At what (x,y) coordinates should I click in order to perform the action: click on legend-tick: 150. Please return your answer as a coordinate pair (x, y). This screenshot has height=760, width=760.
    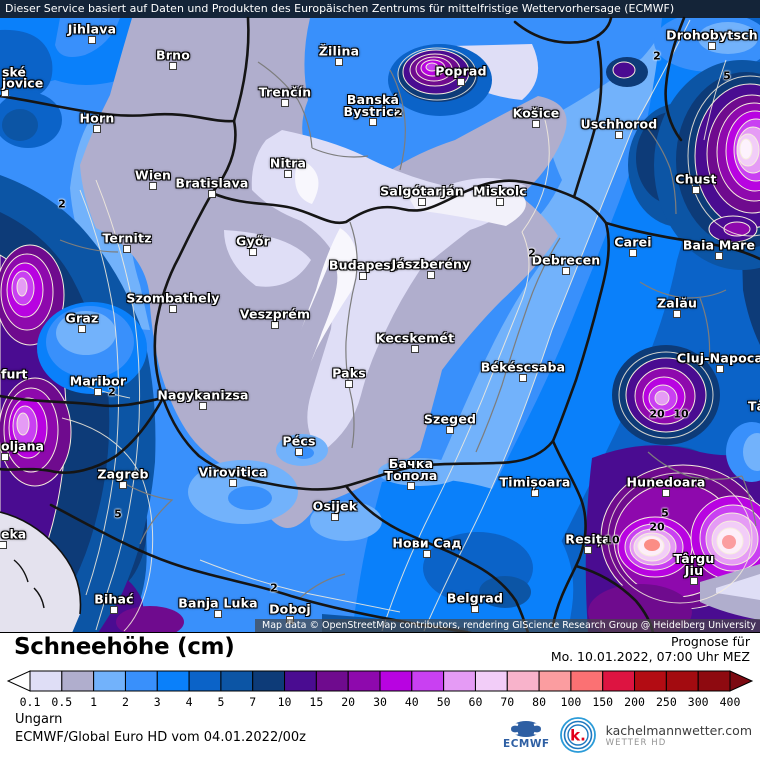
    Looking at the image, I should click on (603, 702).